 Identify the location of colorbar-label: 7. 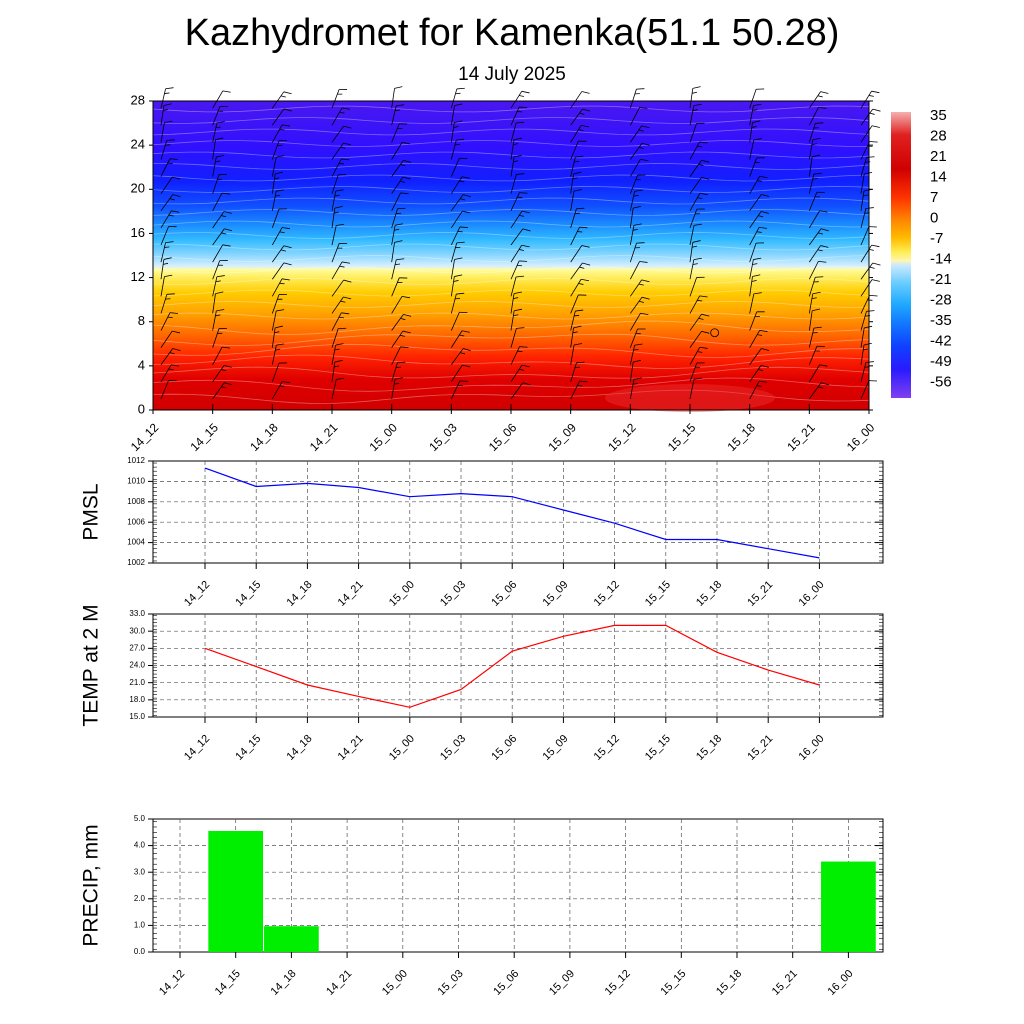
(934, 197).